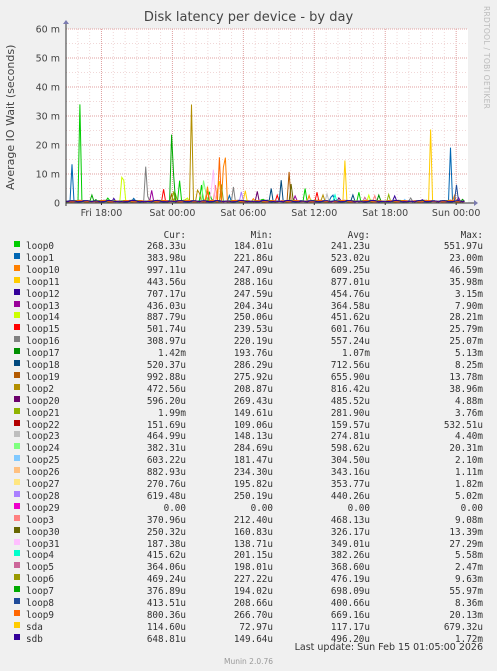  I want to click on legend-avg: 557.24u, so click(350, 342).